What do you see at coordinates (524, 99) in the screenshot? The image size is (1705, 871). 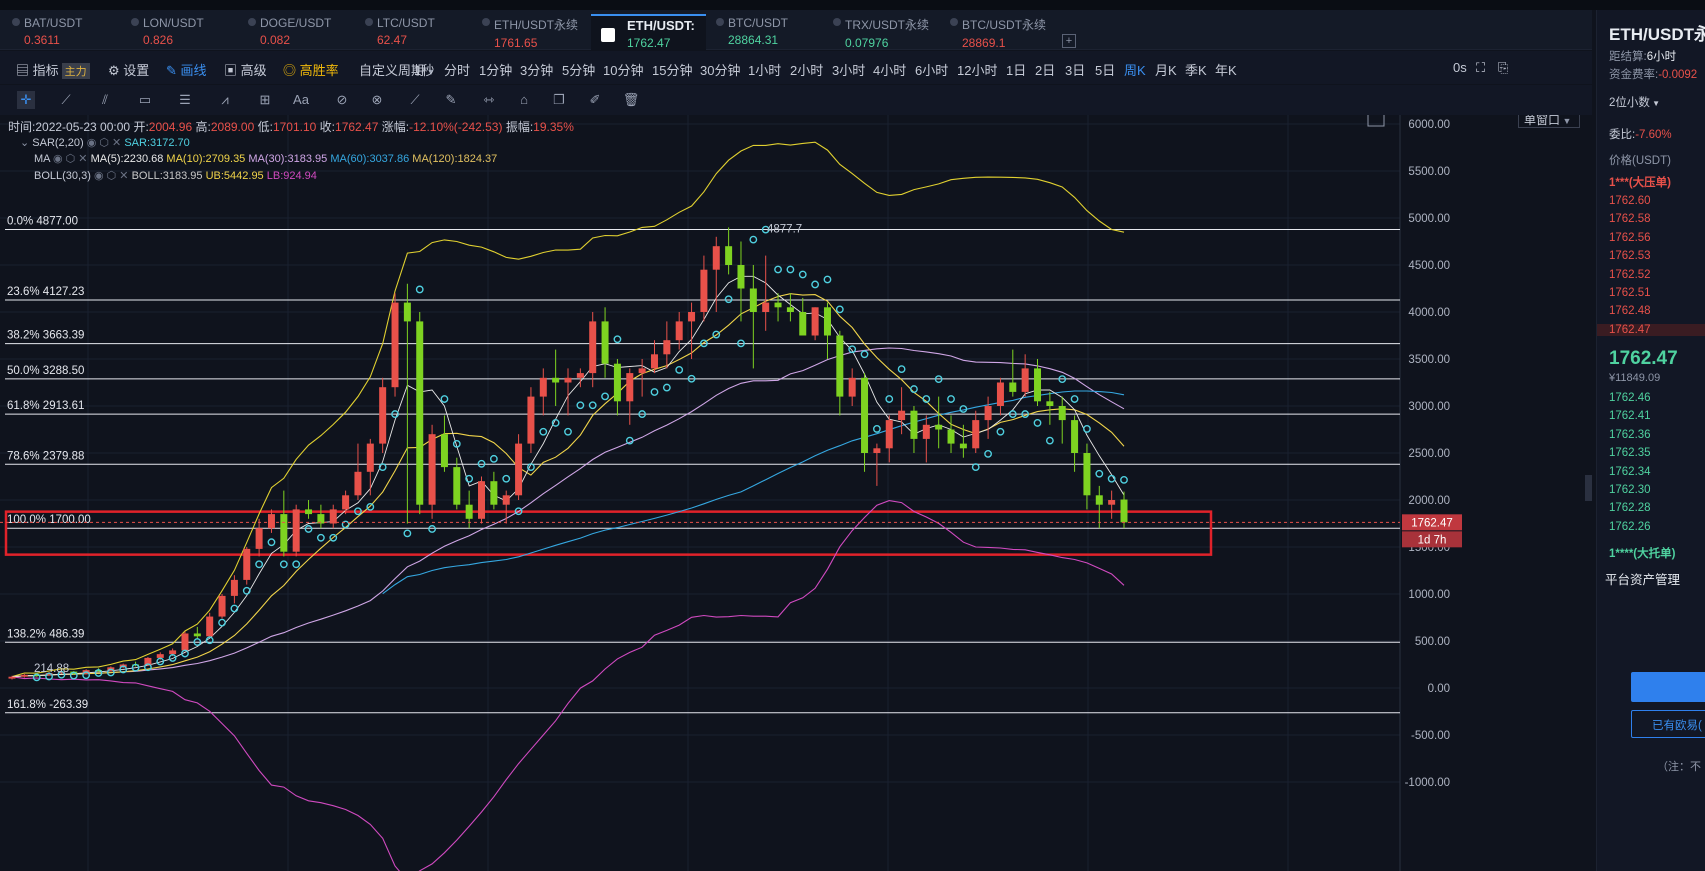 I see `lock-icon: ⌂` at bounding box center [524, 99].